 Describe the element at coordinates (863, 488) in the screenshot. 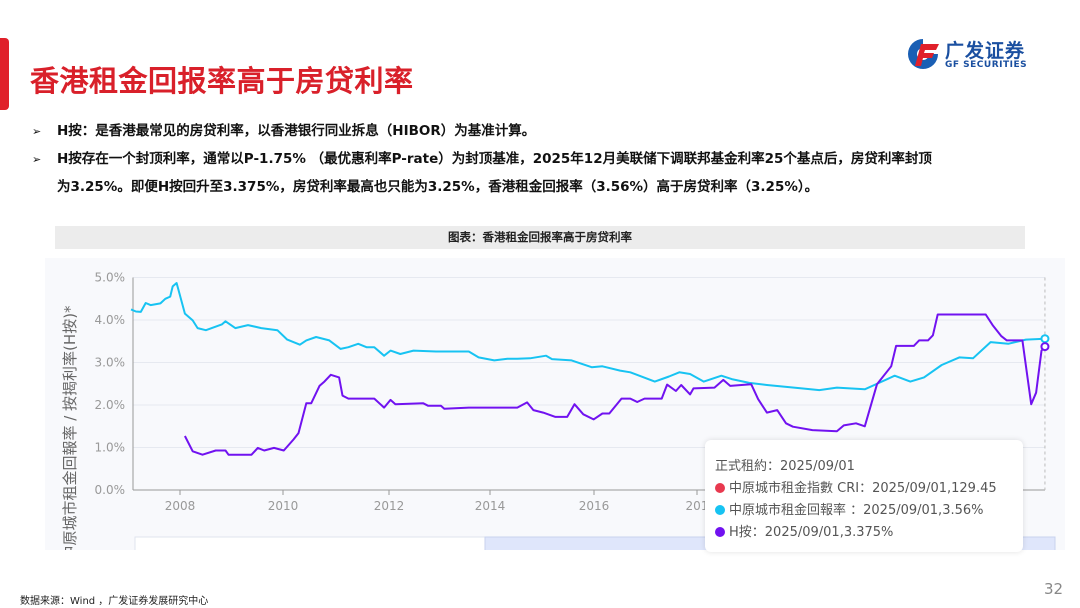

I see `tooltip-row-text: 中原城市租金指數 CRI：2025/09/01,129.45` at that location.